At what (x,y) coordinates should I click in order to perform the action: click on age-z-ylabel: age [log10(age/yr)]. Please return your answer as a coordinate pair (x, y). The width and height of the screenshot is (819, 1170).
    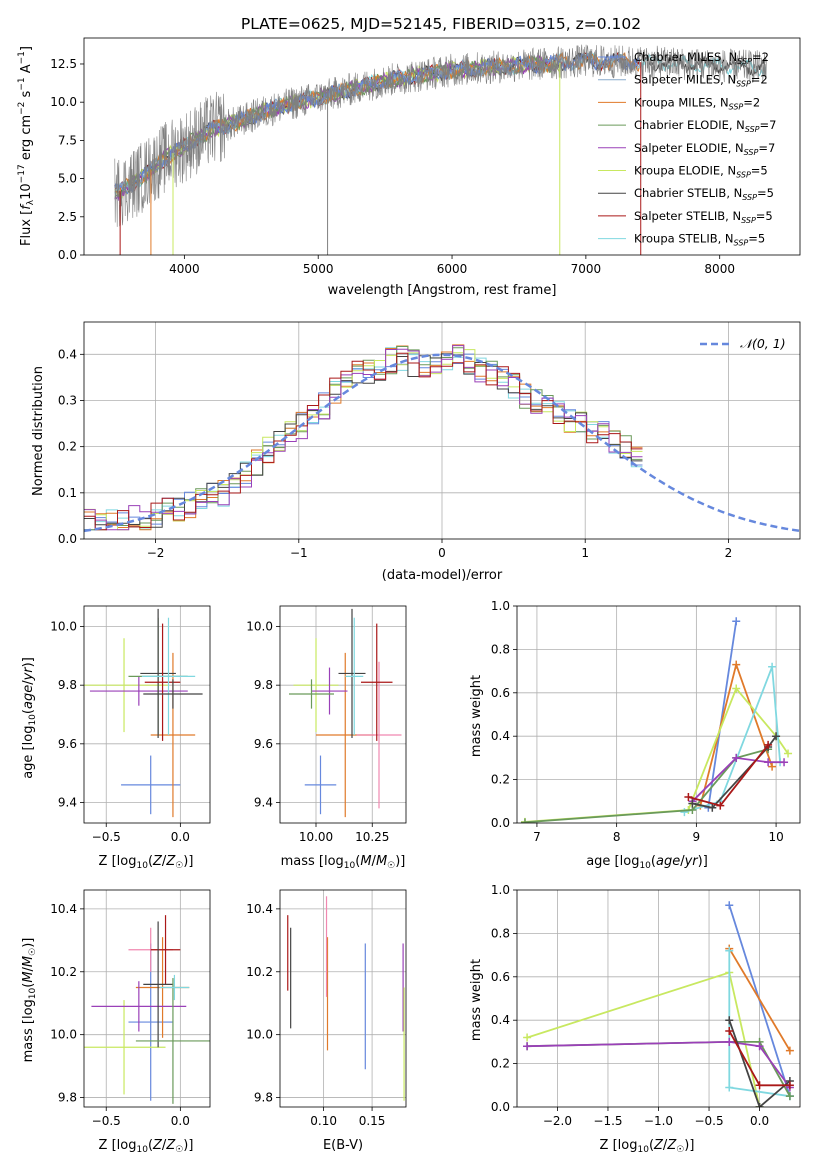
    Looking at the image, I should click on (29, 718).